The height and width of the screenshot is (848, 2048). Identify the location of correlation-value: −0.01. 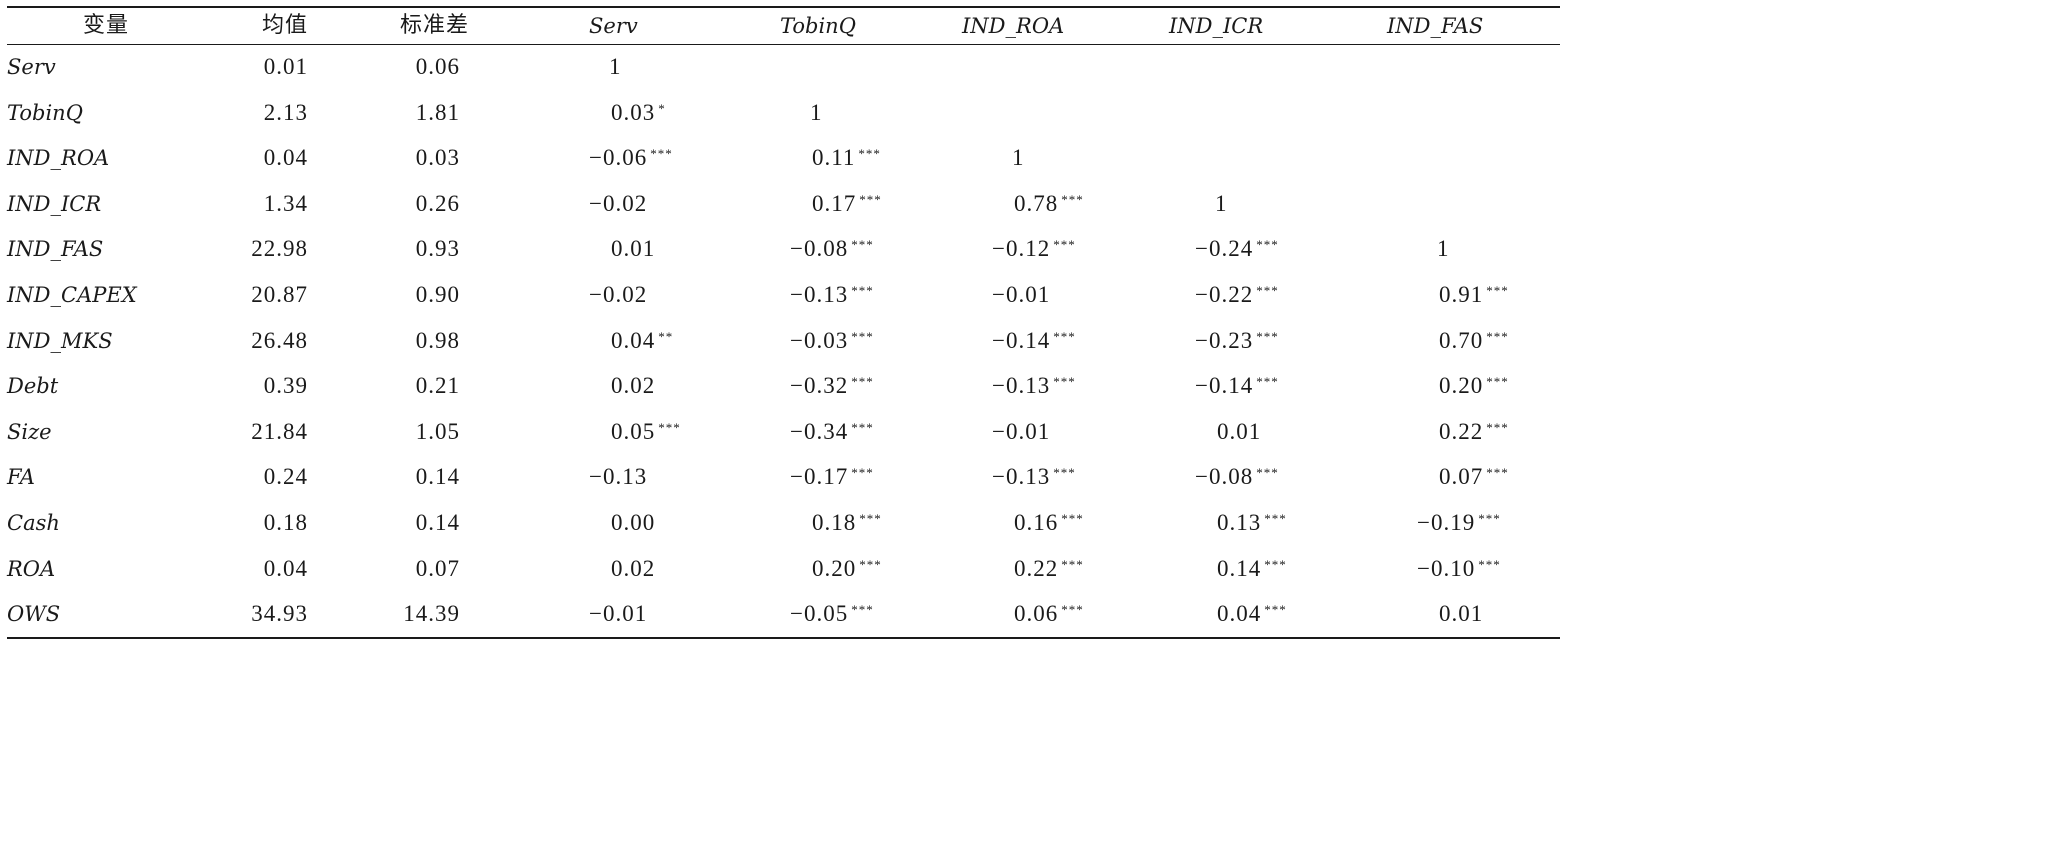
(1021, 431).